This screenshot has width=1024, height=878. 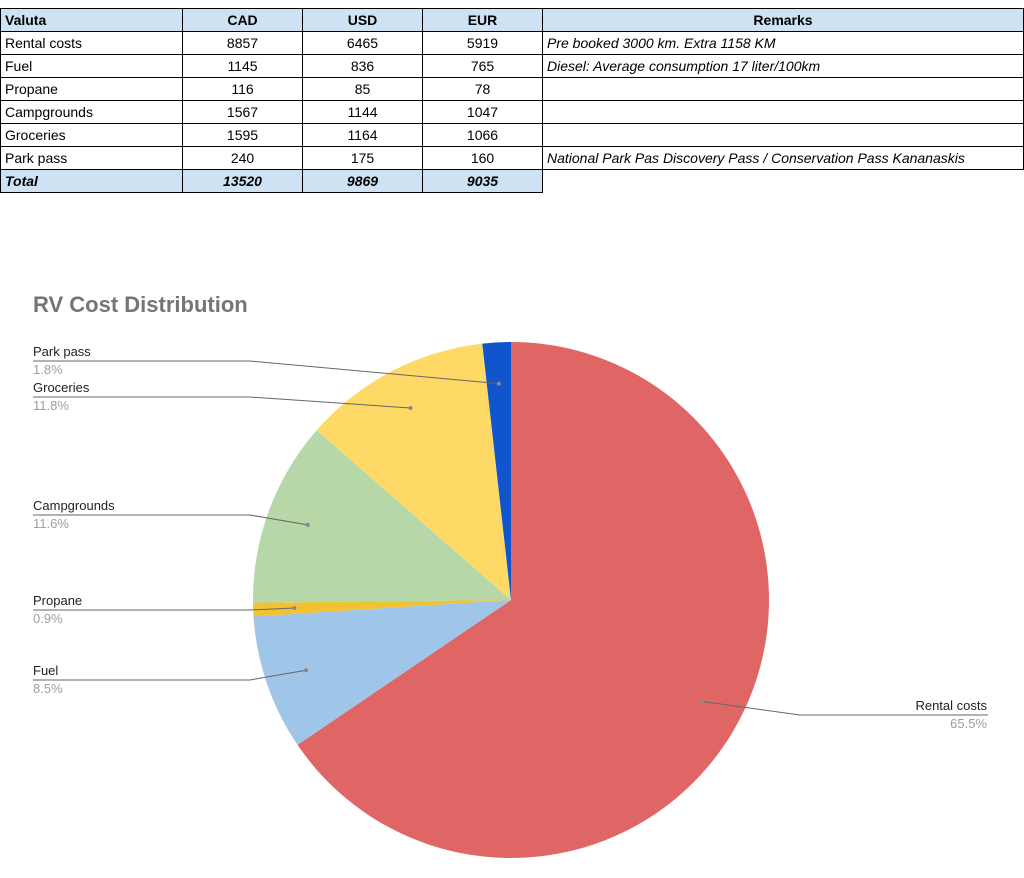 I want to click on leader-line-rental-costs, so click(x=845, y=708).